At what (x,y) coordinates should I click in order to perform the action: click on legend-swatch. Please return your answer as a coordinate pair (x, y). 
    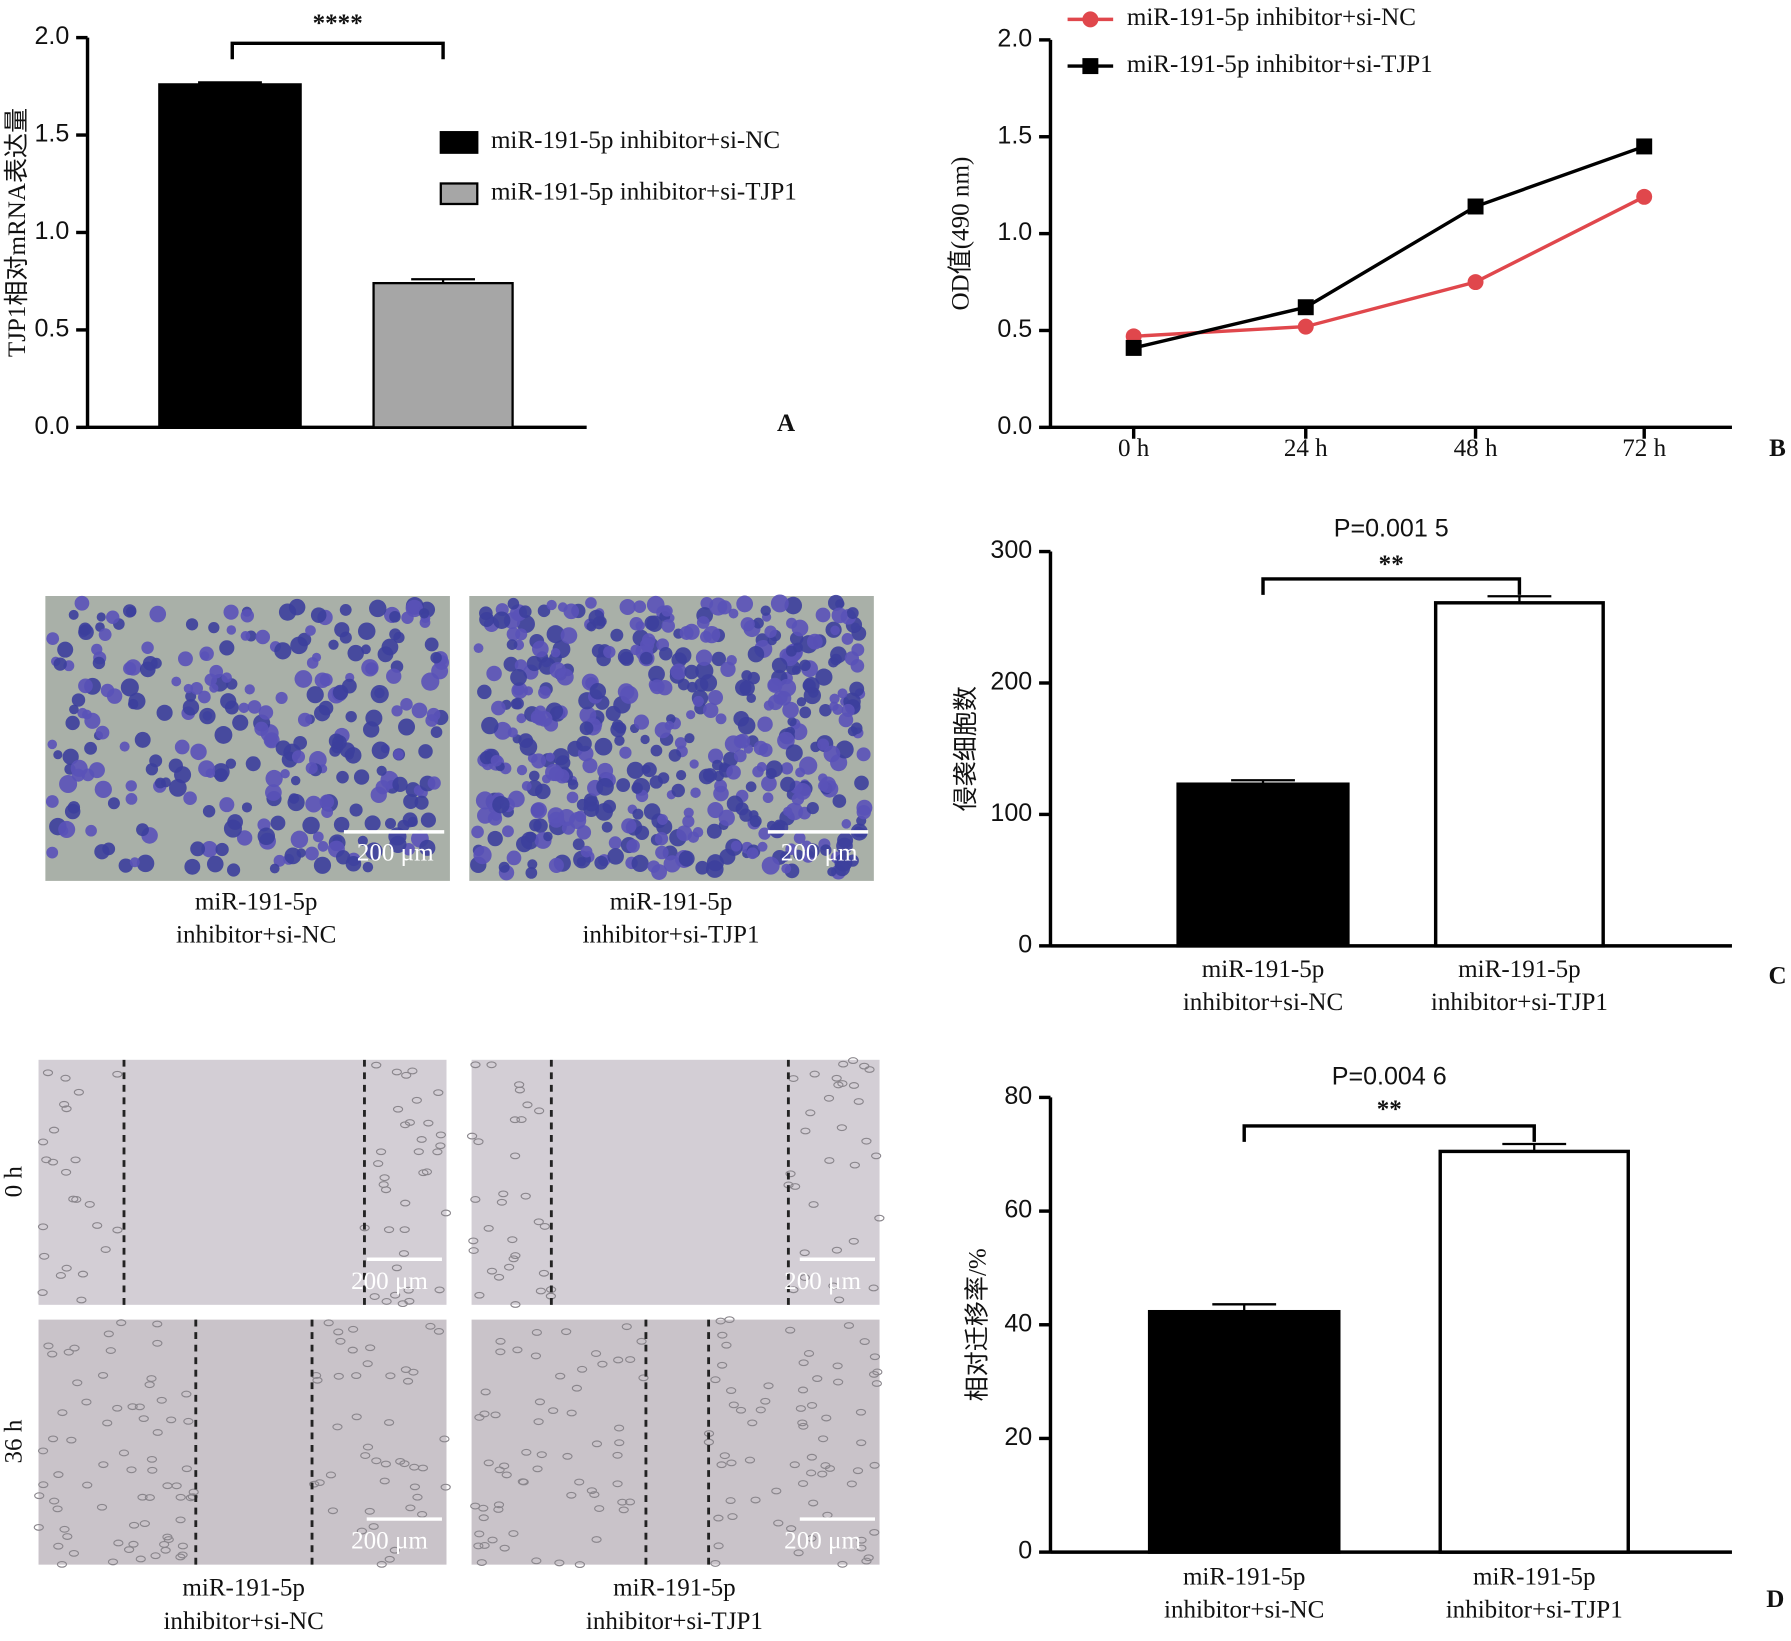
    Looking at the image, I should click on (459, 142).